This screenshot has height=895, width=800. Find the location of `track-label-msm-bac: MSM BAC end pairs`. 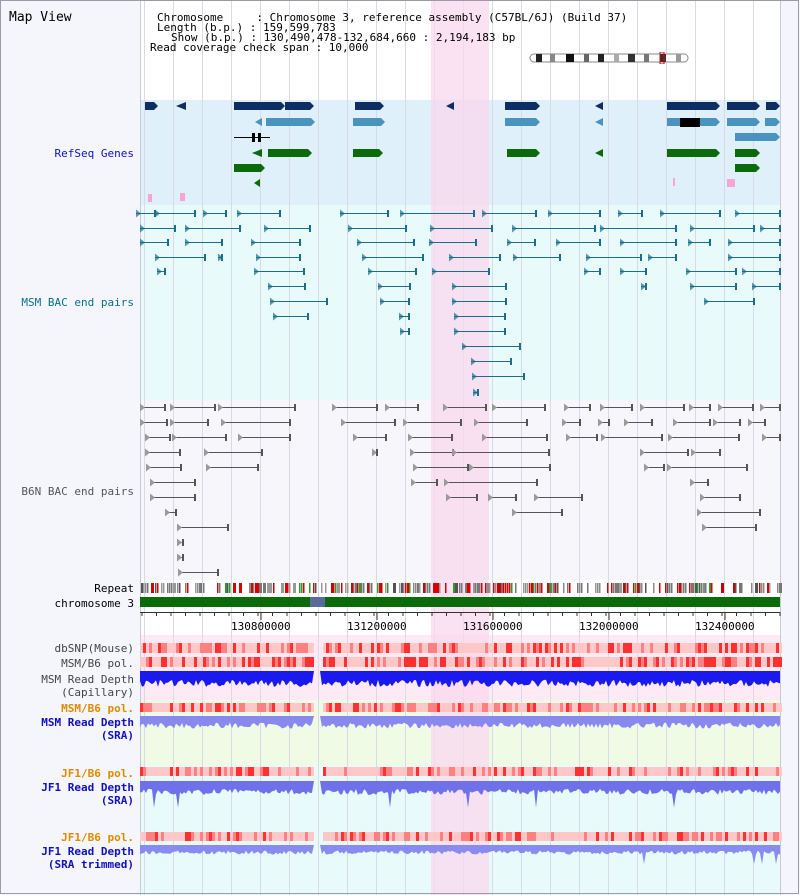

track-label-msm-bac: MSM BAC end pairs is located at coordinates (77, 302).